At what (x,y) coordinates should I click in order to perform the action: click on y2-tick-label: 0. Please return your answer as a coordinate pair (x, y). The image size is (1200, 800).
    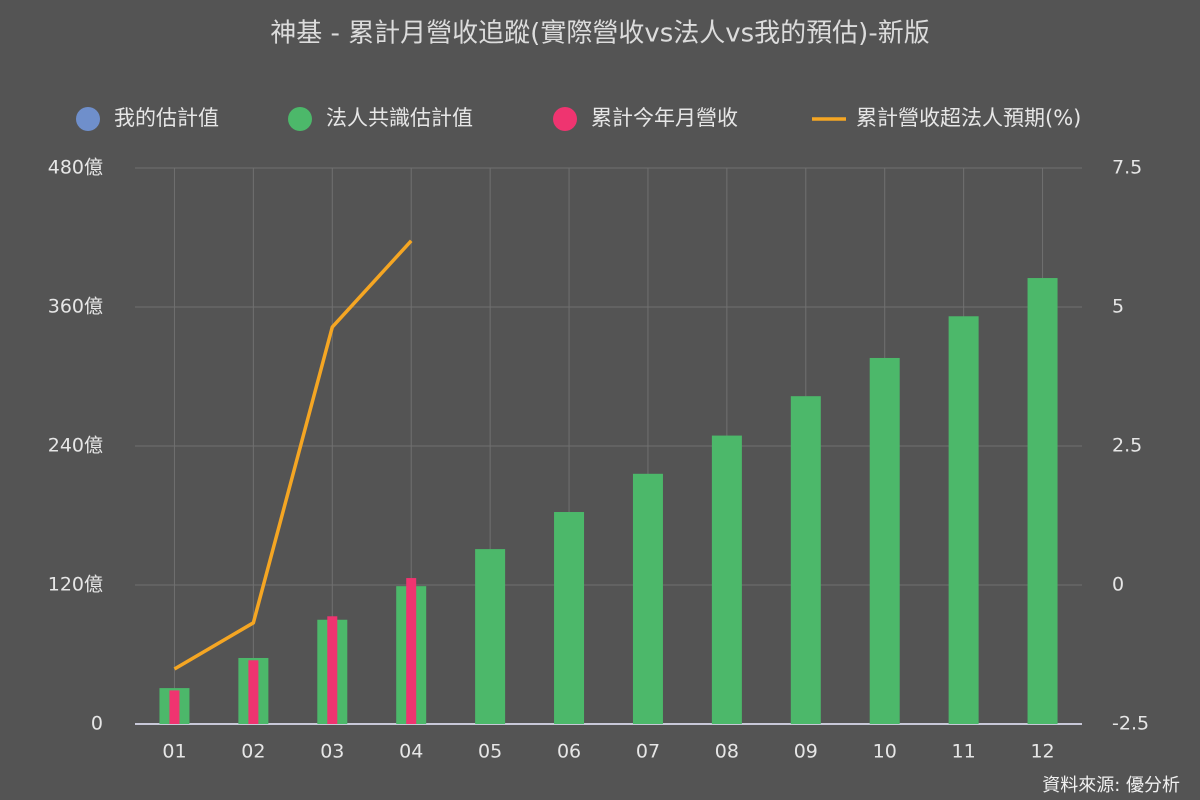
    Looking at the image, I should click on (1118, 585).